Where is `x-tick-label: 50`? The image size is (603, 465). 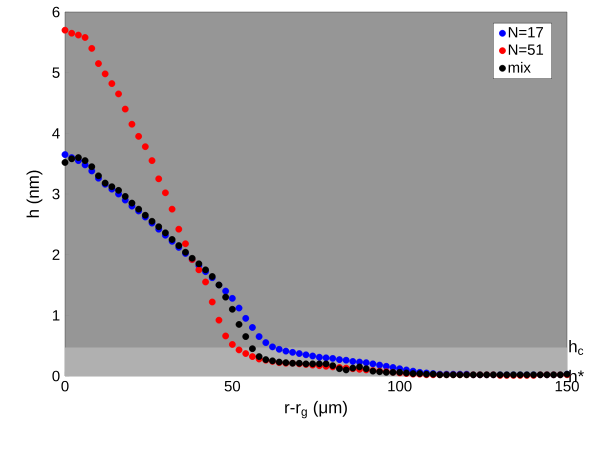
x-tick-label: 50 is located at coordinates (232, 386).